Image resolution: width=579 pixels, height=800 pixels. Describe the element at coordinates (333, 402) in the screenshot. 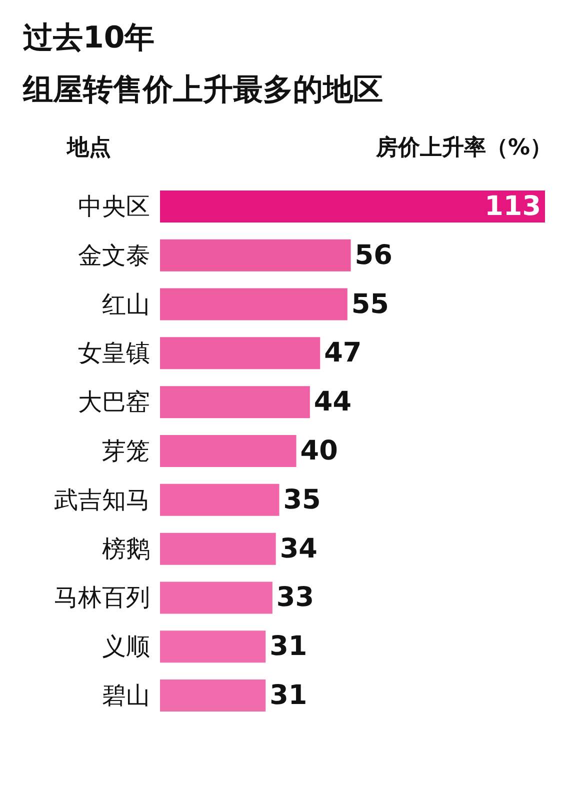

I see `data-label: 44` at that location.